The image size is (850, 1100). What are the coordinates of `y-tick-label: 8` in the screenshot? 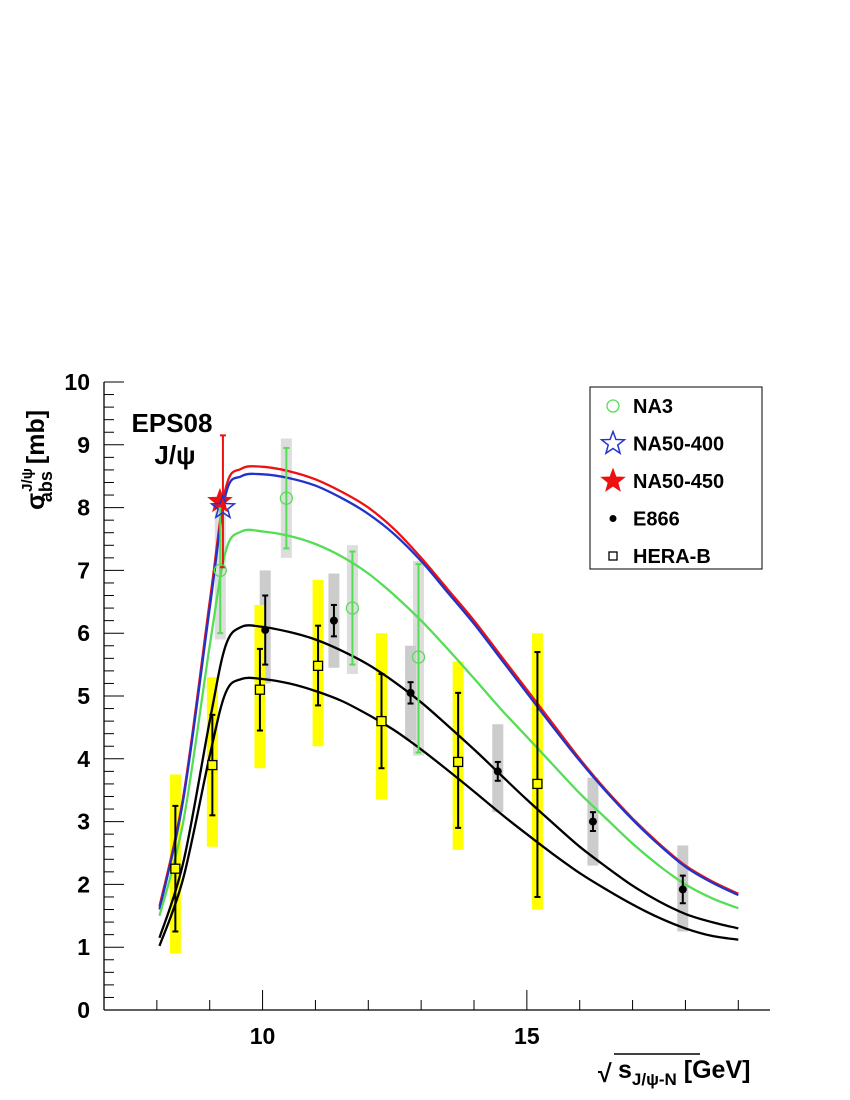 It's located at (83, 508).